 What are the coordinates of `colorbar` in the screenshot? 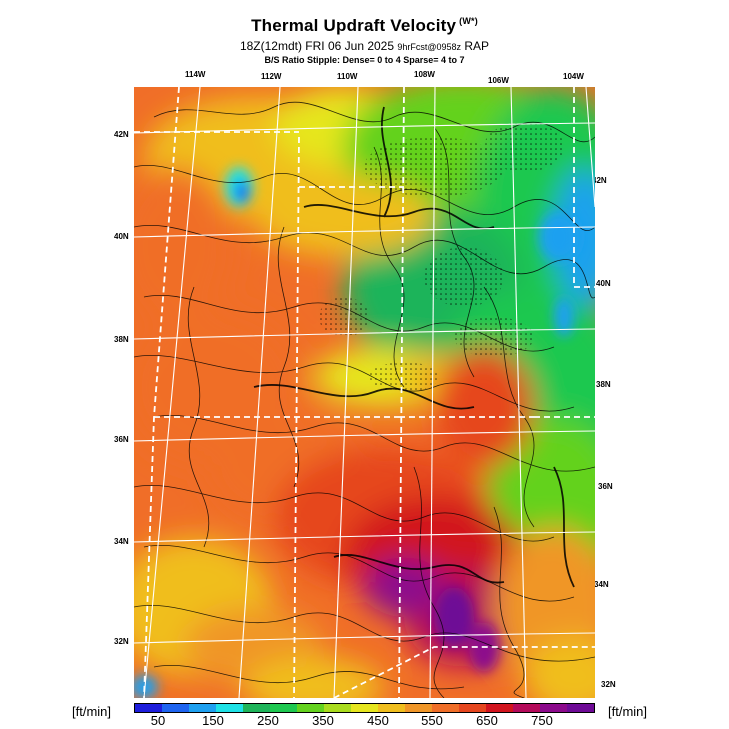 It's located at (364, 708).